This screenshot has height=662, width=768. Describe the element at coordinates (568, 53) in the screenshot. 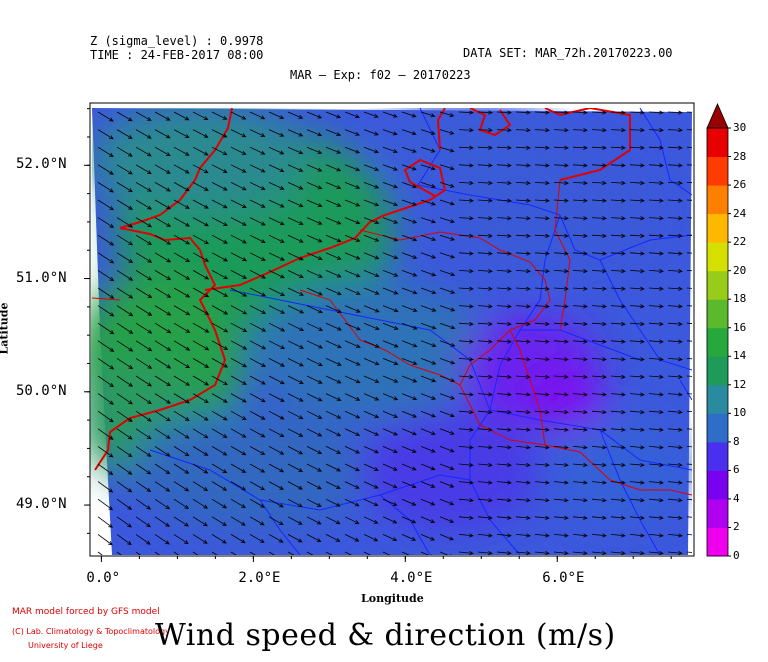

I see `dataset-label: DATA SET: MAR_72h.20170223.00` at that location.